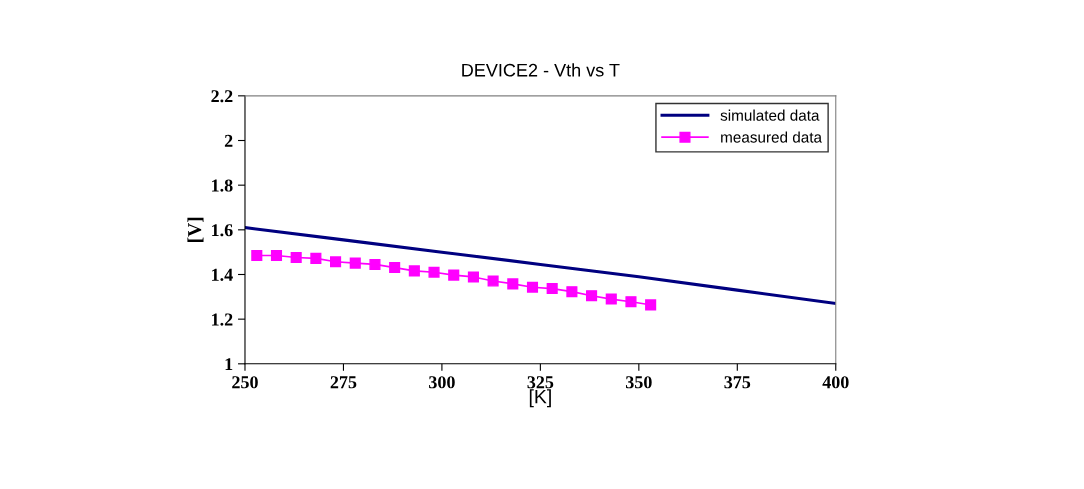 The width and height of the screenshot is (1084, 489). What do you see at coordinates (770, 115) in the screenshot?
I see `legend-label: simulated data` at bounding box center [770, 115].